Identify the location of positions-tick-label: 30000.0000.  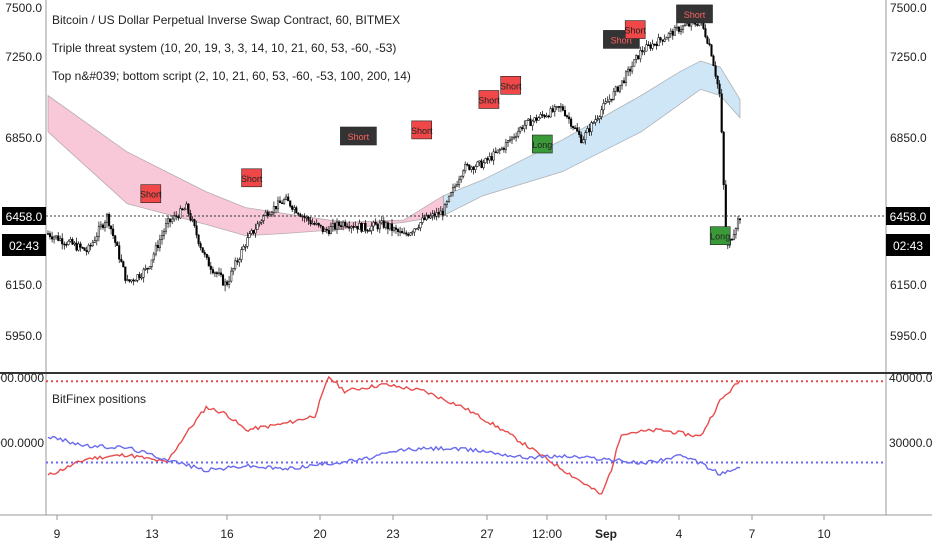
(910, 443).